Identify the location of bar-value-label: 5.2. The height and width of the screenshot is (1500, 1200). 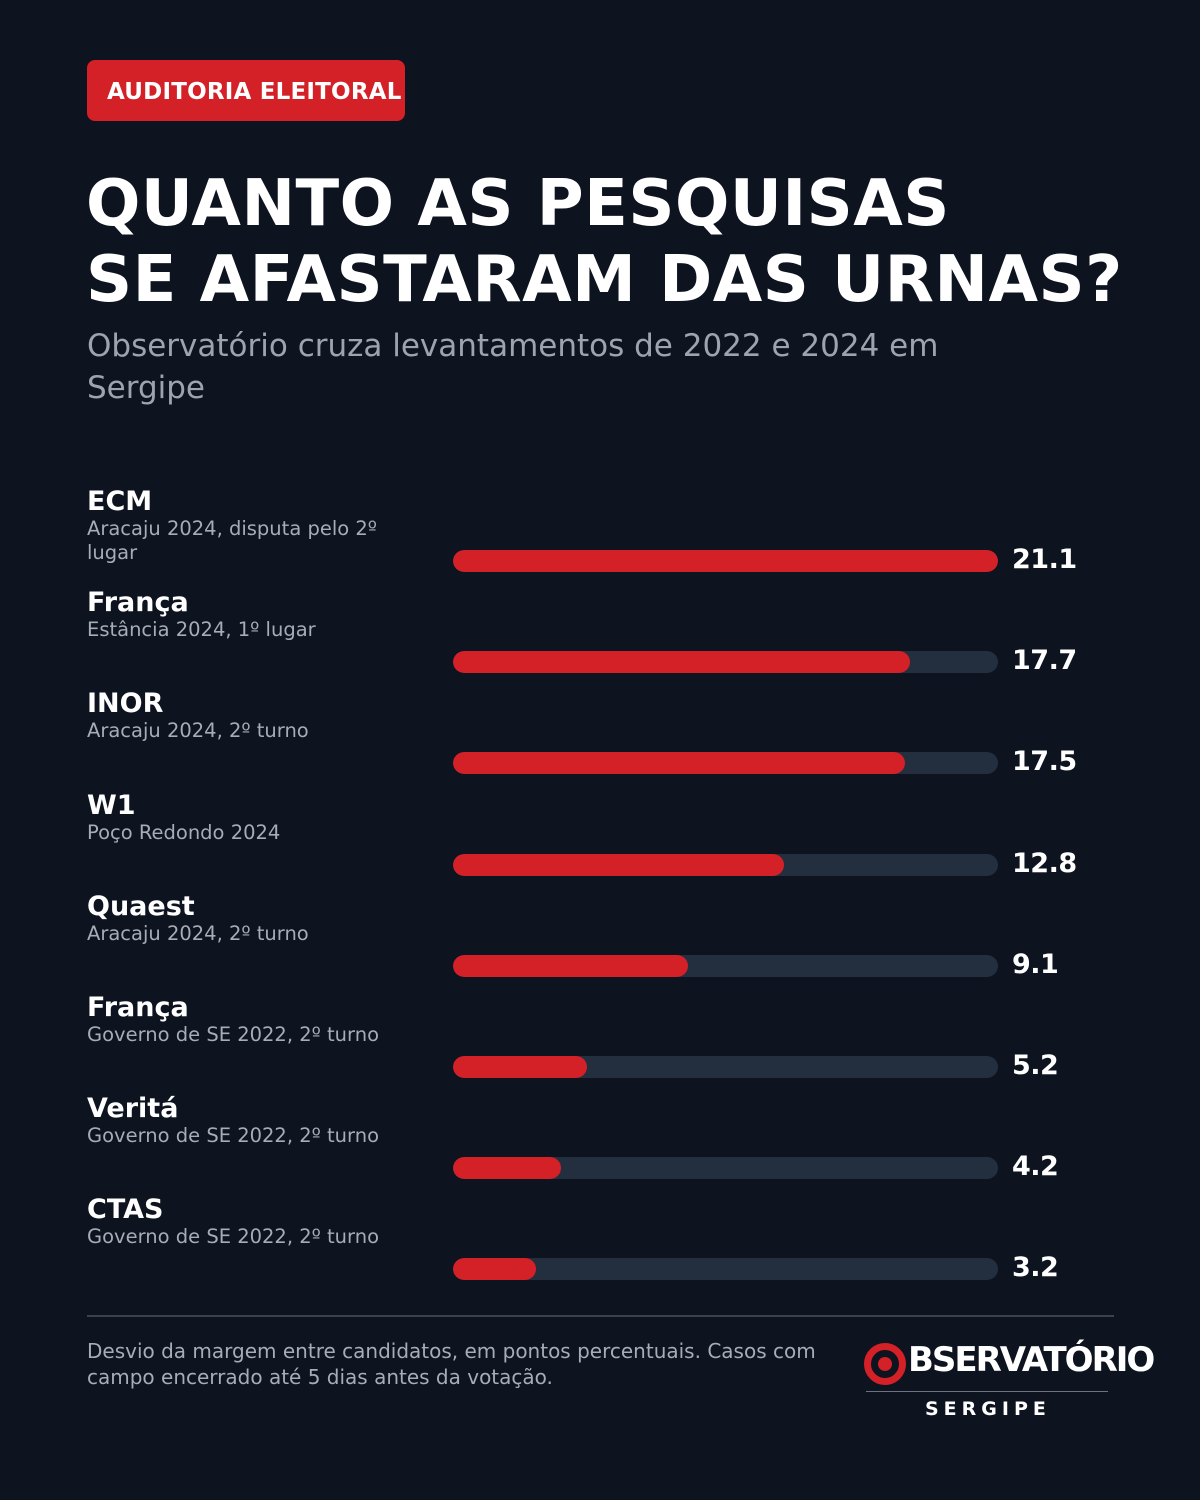
(1035, 1065).